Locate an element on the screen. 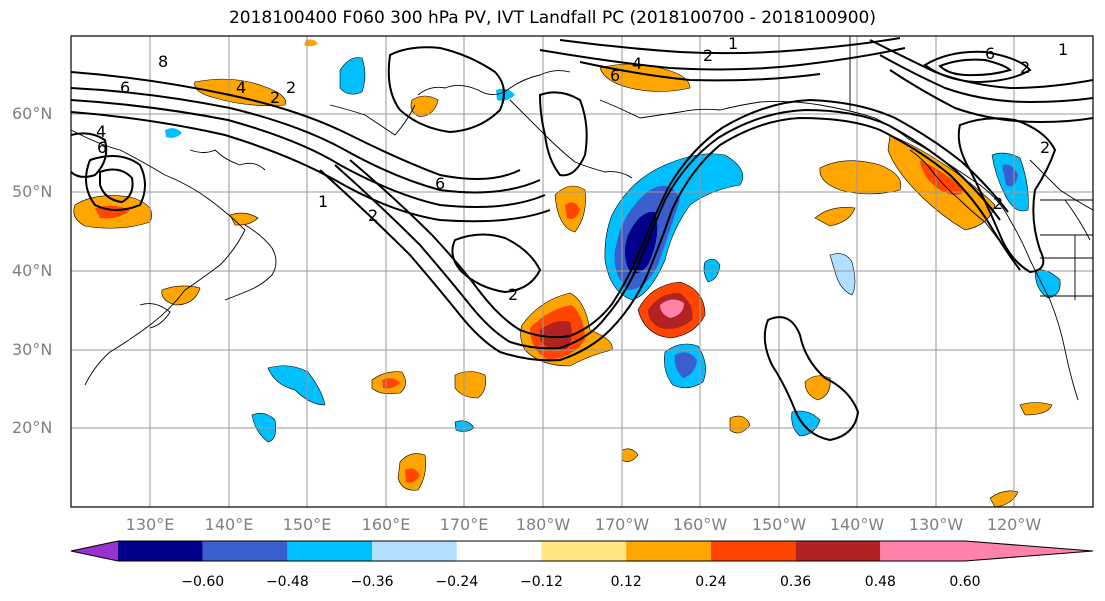  lon-label: 160°W is located at coordinates (700, 524).